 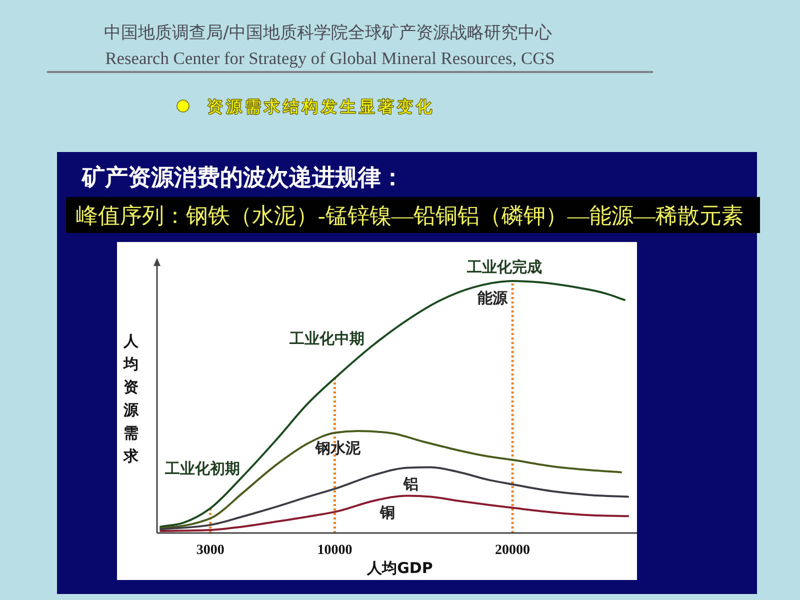 I want to click on series-label: 能源, so click(x=493, y=298).